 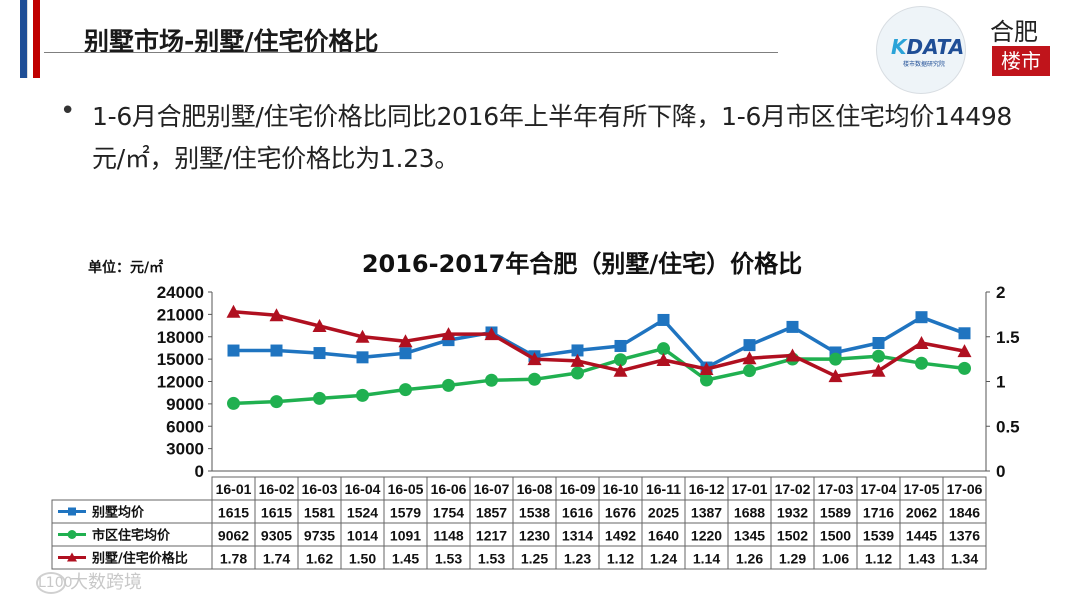 What do you see at coordinates (185, 426) in the screenshot?
I see `y-left-tick-label: 6000` at bounding box center [185, 426].